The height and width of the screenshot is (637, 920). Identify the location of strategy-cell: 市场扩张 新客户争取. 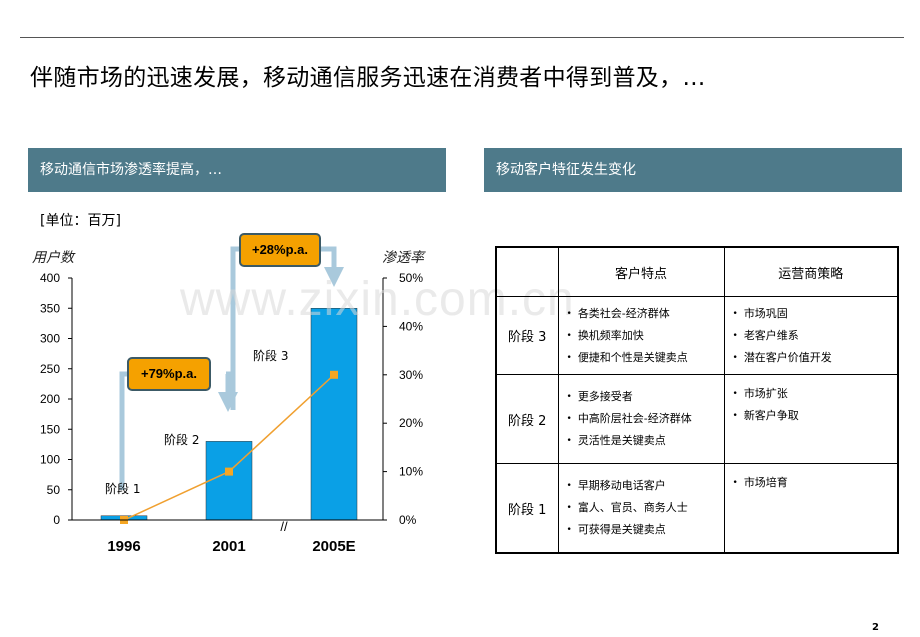
(811, 419).